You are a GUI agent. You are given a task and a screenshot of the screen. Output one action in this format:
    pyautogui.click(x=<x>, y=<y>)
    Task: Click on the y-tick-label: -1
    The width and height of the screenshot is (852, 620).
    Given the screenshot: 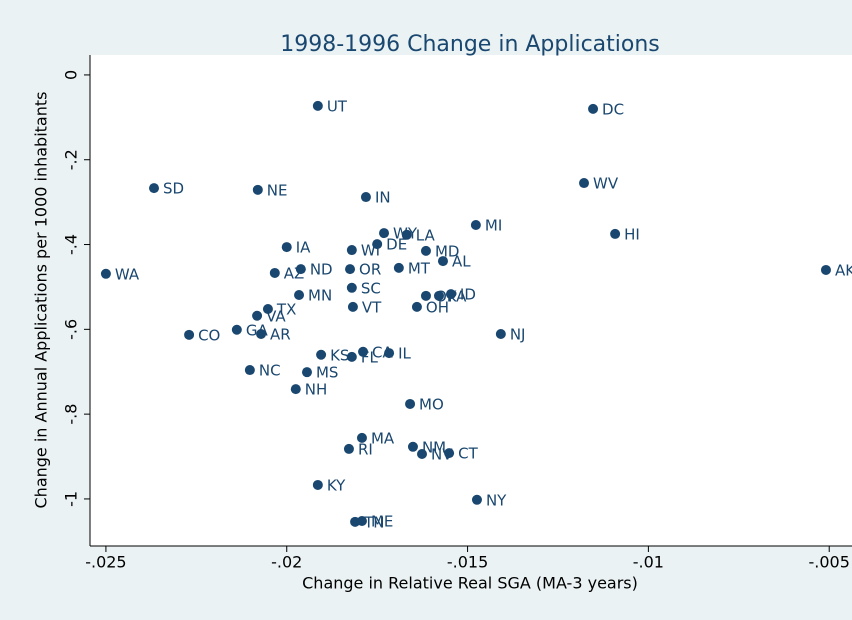 What is the action you would take?
    pyautogui.click(x=71, y=499)
    